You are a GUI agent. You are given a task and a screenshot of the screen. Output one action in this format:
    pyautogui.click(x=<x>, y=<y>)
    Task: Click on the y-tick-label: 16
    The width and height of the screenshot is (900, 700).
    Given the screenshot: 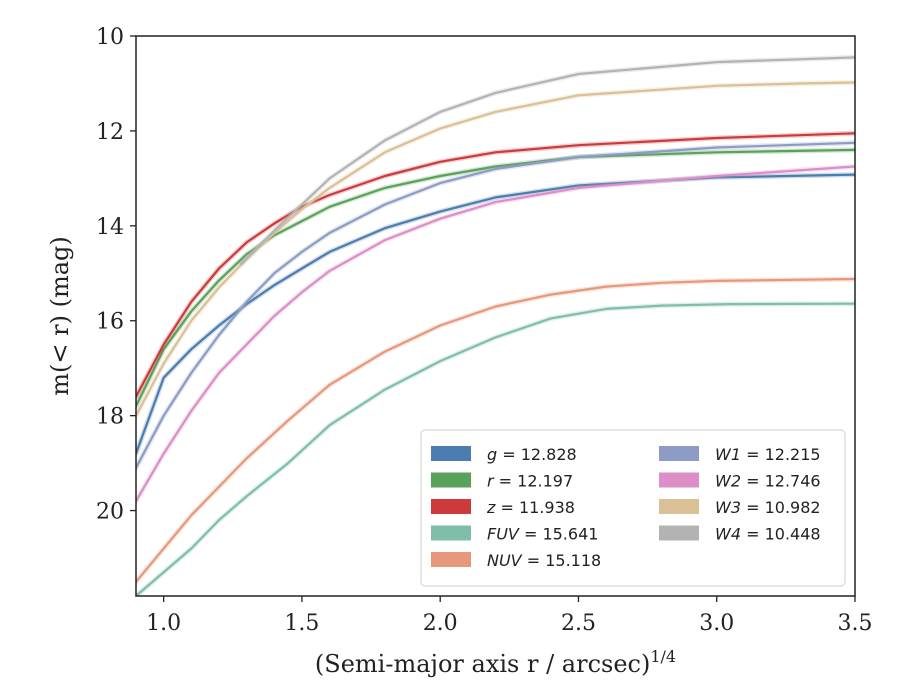 What is the action you would take?
    pyautogui.click(x=110, y=322)
    